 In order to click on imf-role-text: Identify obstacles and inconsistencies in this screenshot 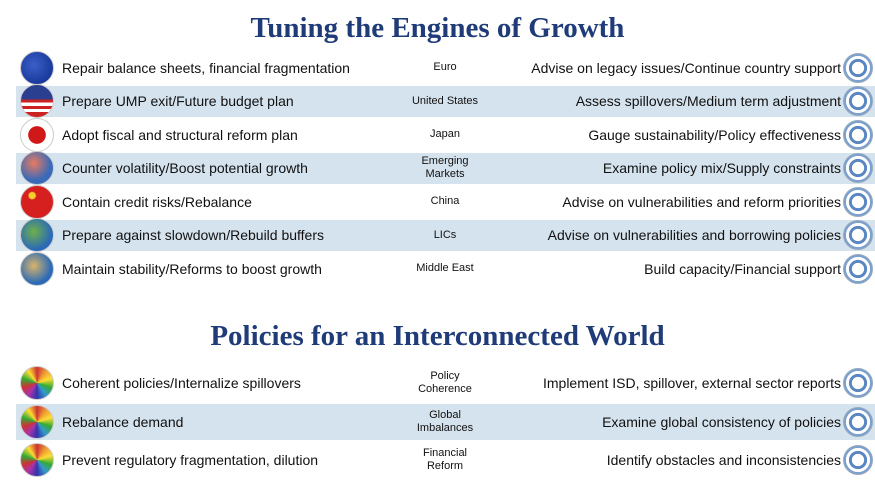, I will do `click(723, 460)`.